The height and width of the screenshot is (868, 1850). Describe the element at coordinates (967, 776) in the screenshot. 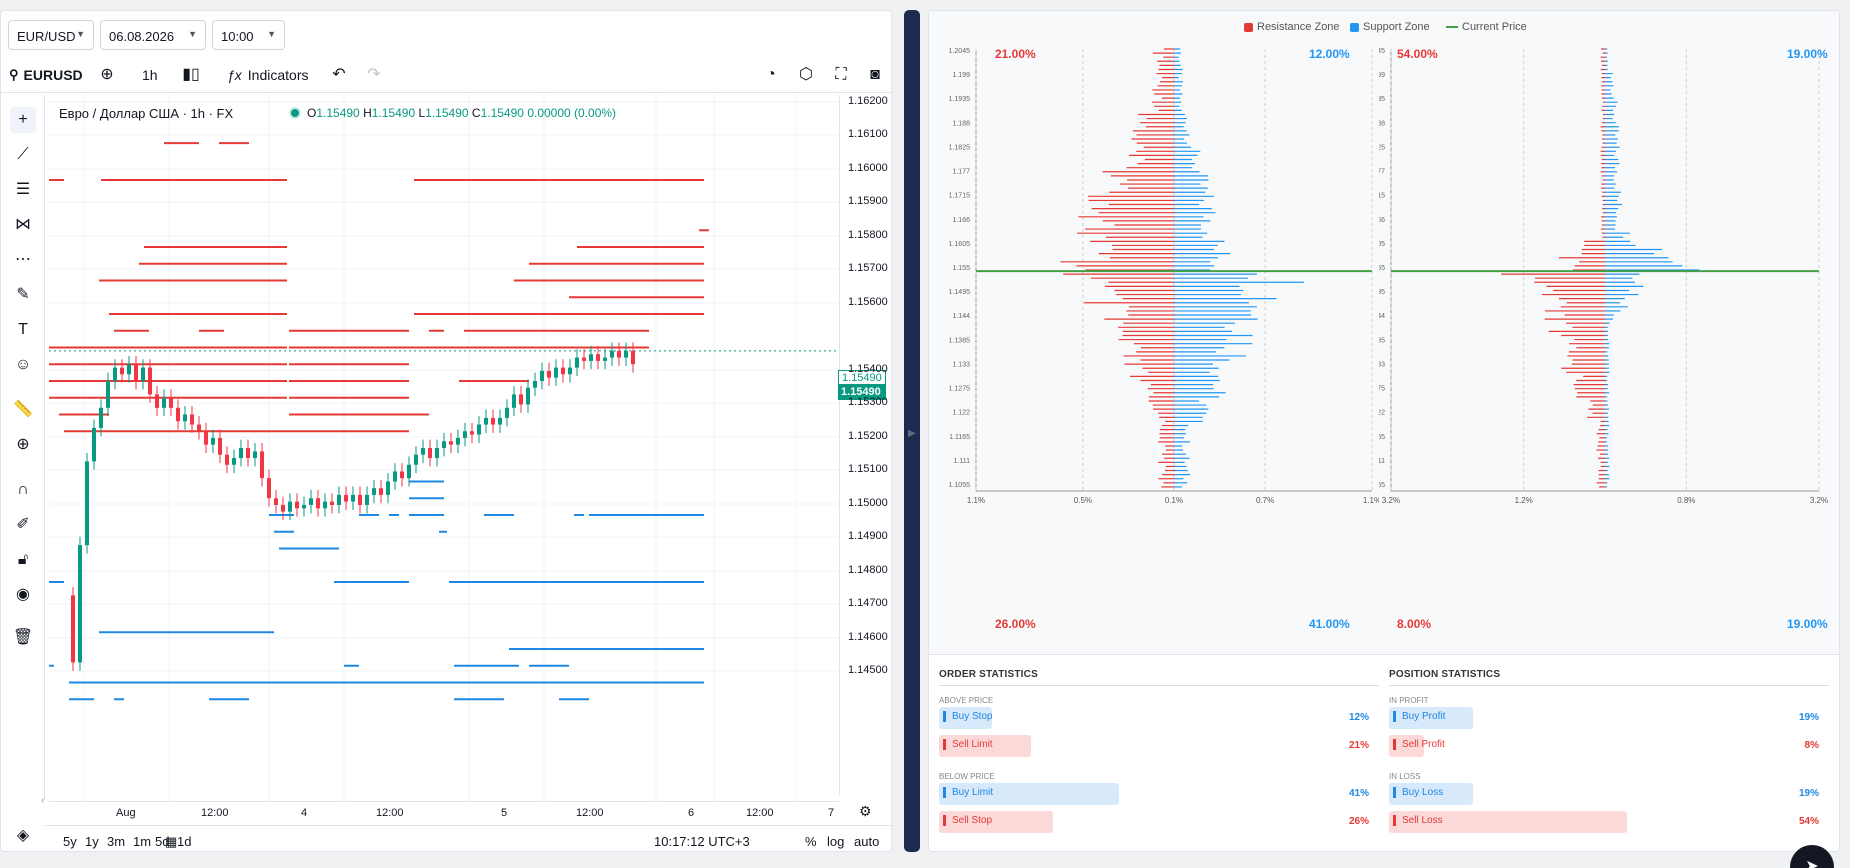

I see `below-price-label: BELOW PRICE` at that location.